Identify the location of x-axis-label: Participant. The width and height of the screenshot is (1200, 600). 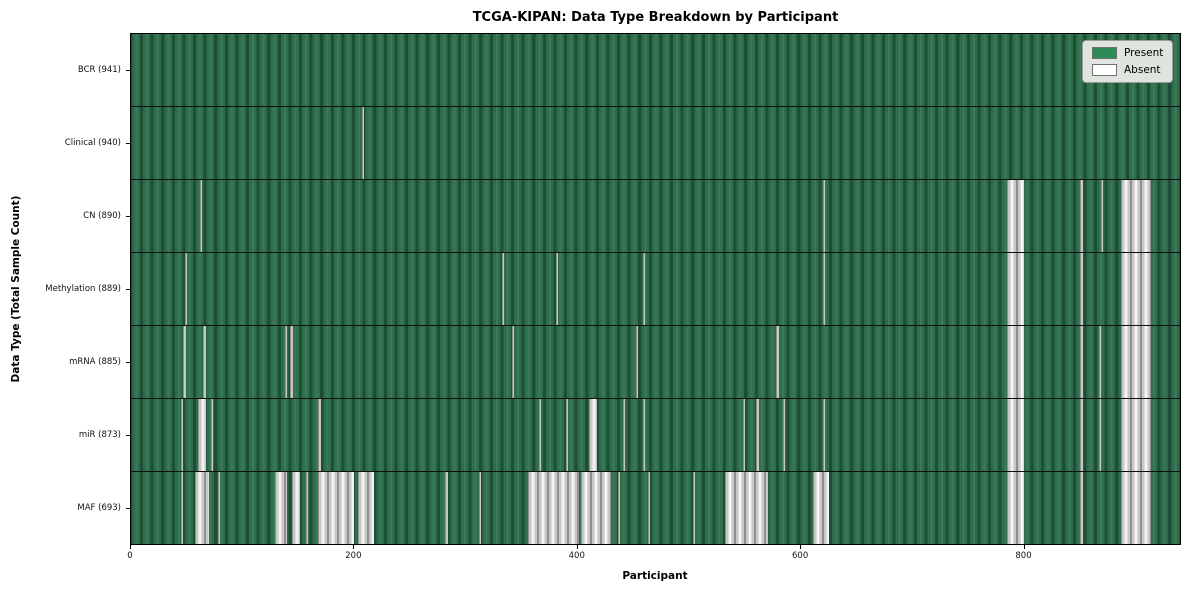
(655, 576).